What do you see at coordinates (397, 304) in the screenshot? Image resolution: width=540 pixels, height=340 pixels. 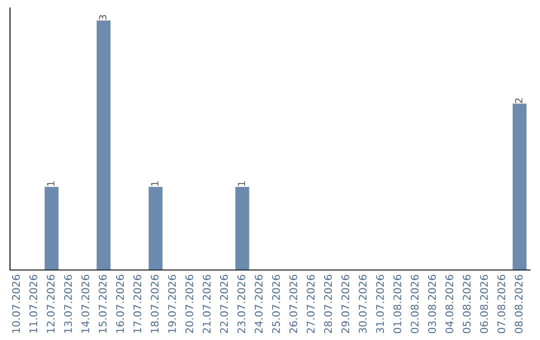 I see `x-tick-label: 01.08.2026` at bounding box center [397, 304].